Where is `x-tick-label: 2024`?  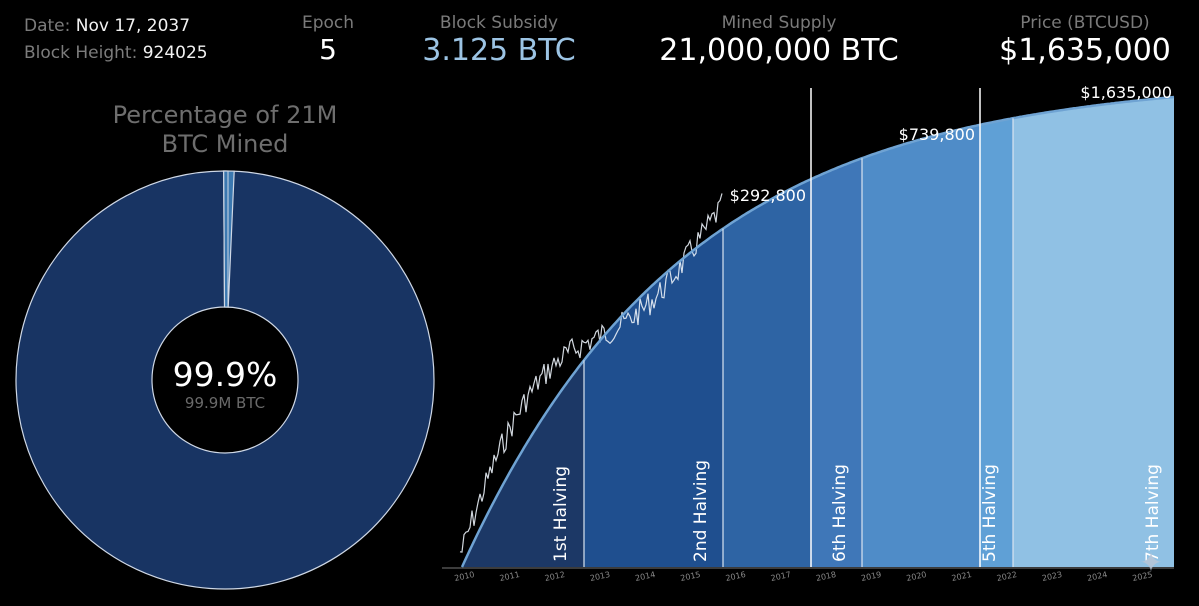
x-tick-label: 2024 is located at coordinates (1097, 576).